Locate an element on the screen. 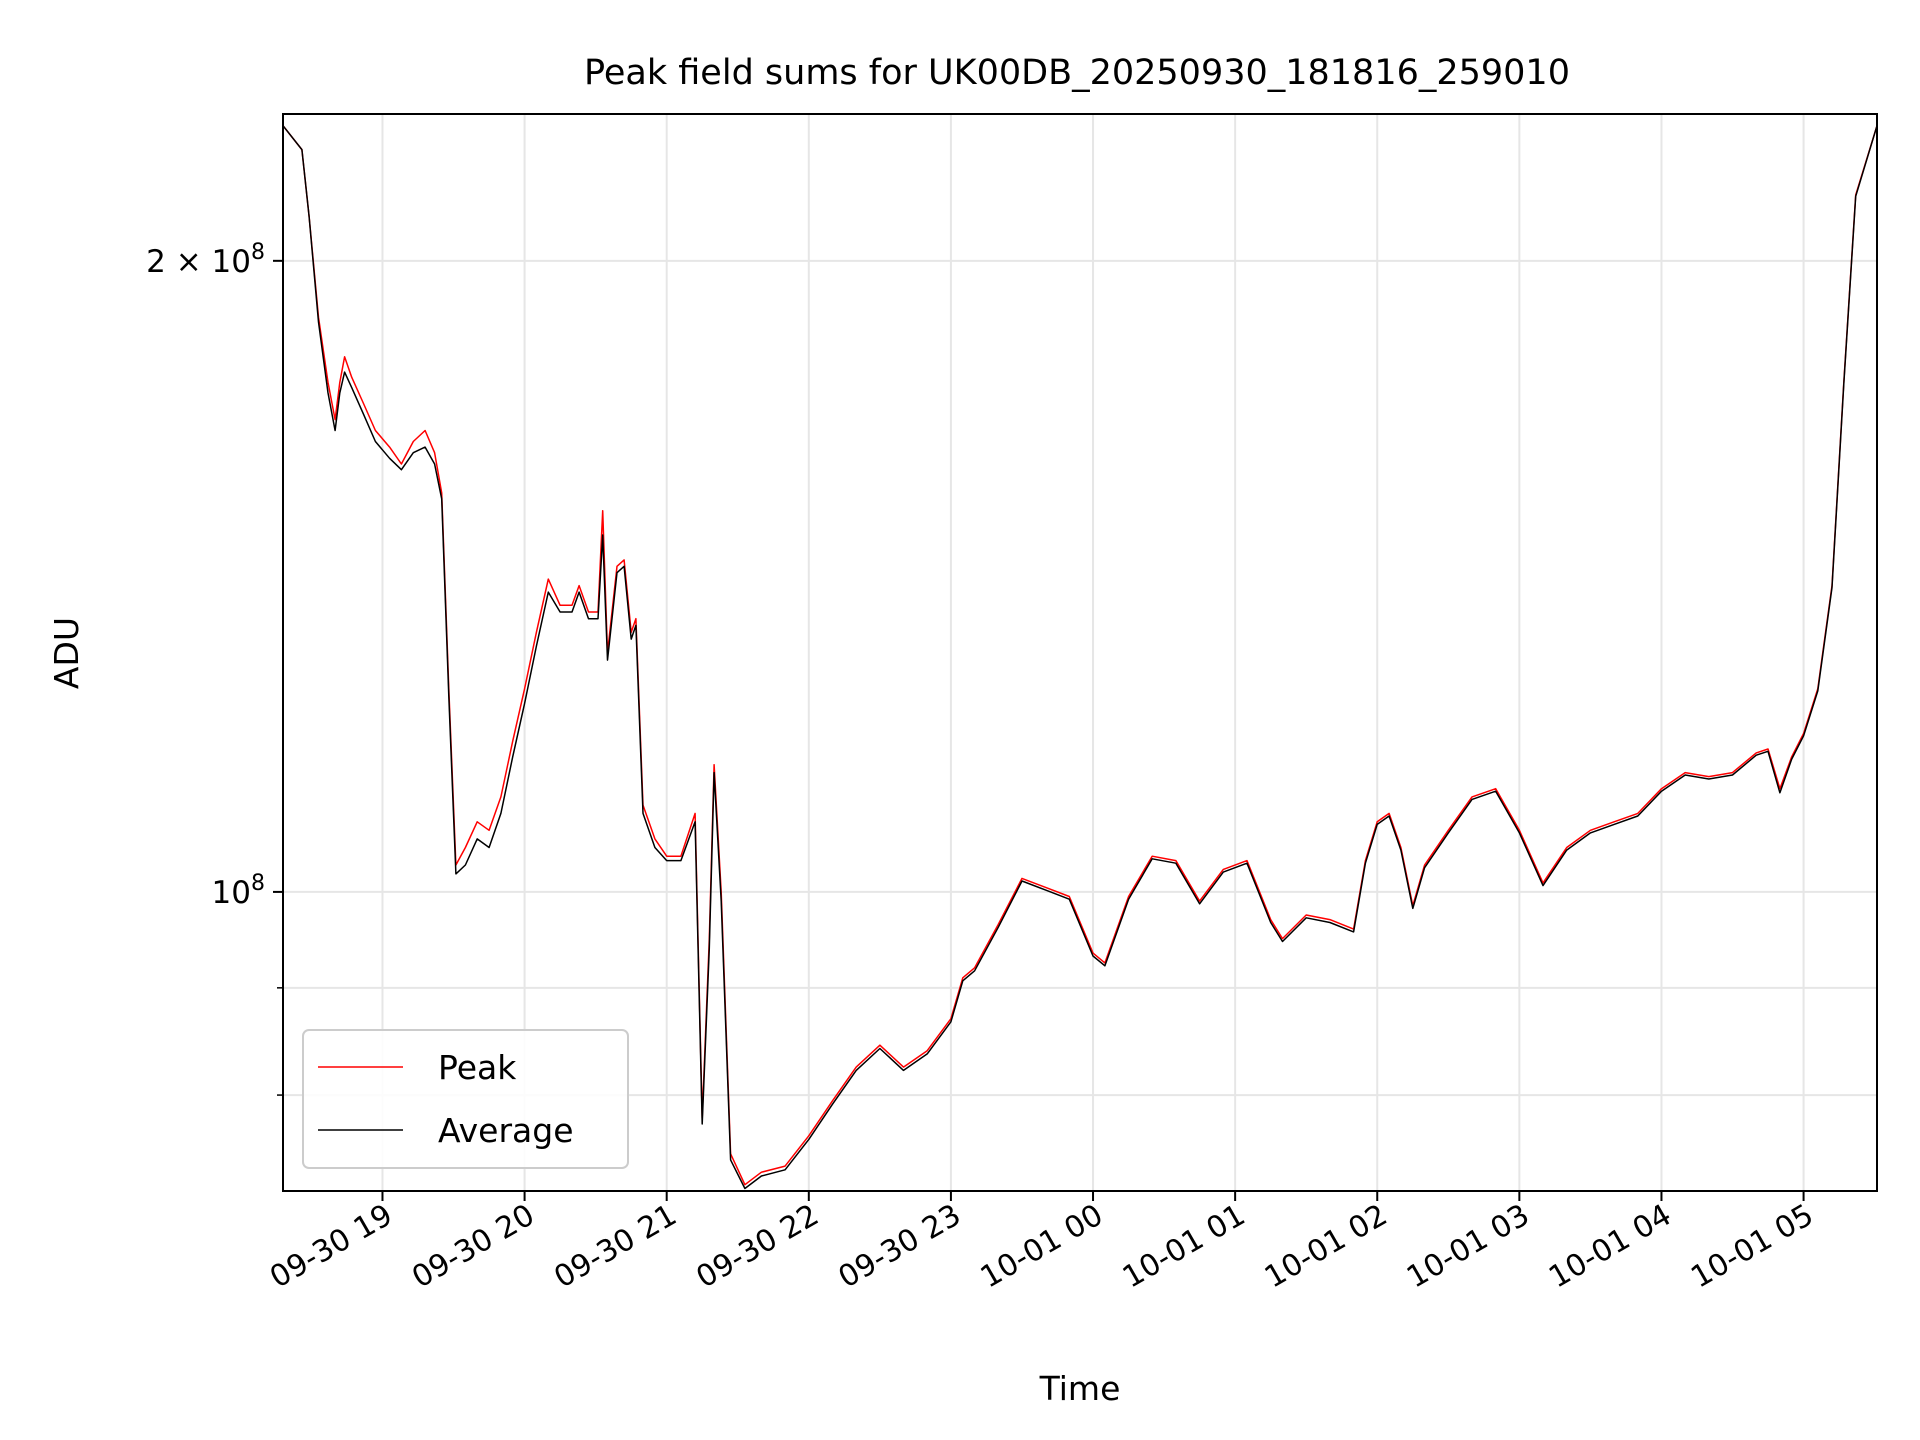 The width and height of the screenshot is (1920, 1440). legend: Peak Average is located at coordinates (465, 1099).